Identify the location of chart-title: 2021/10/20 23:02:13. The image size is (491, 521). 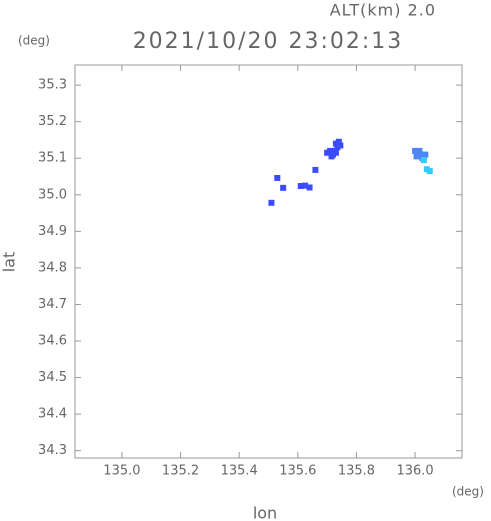
(268, 41).